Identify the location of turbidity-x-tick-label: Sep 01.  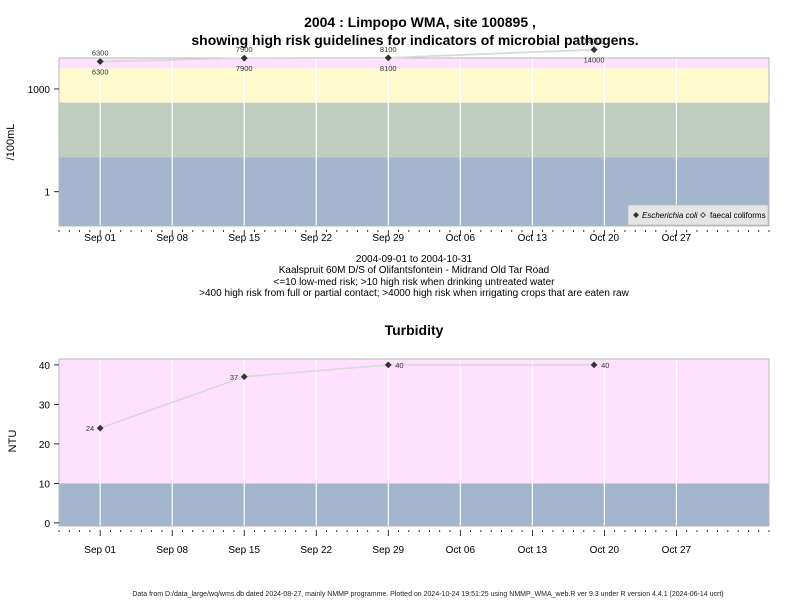
(100, 550).